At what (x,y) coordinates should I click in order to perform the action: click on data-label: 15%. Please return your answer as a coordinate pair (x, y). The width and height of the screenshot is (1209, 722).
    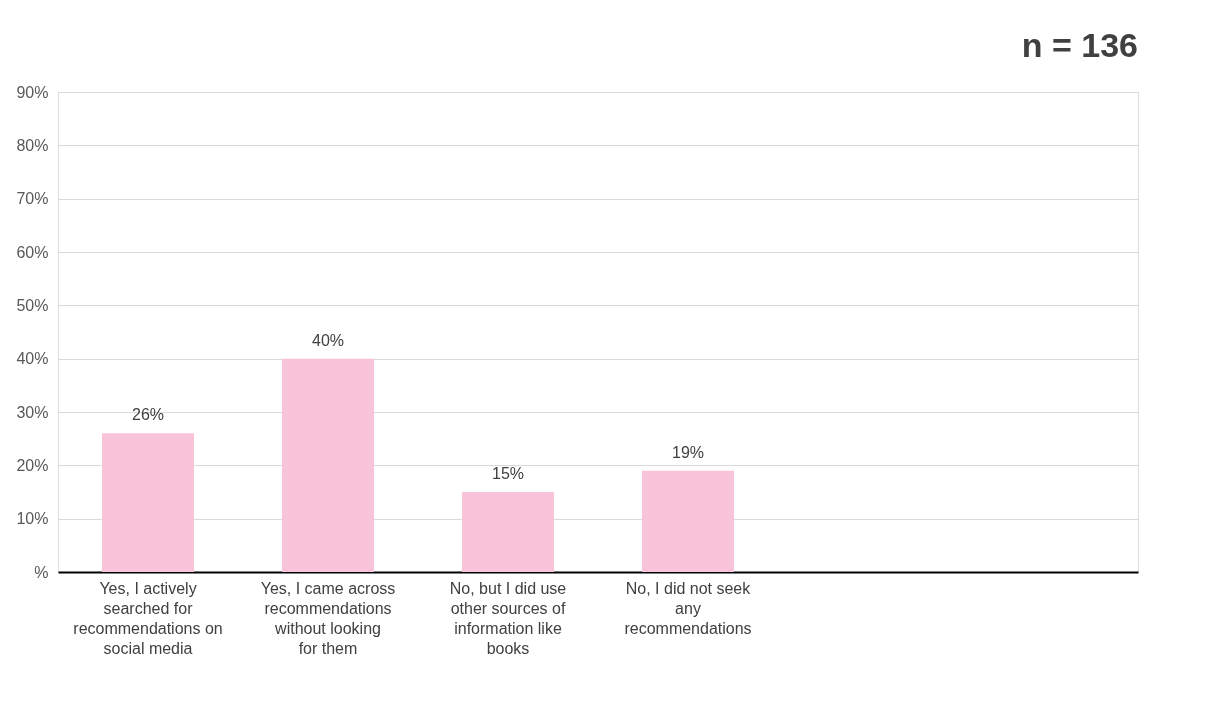
    Looking at the image, I should click on (508, 473).